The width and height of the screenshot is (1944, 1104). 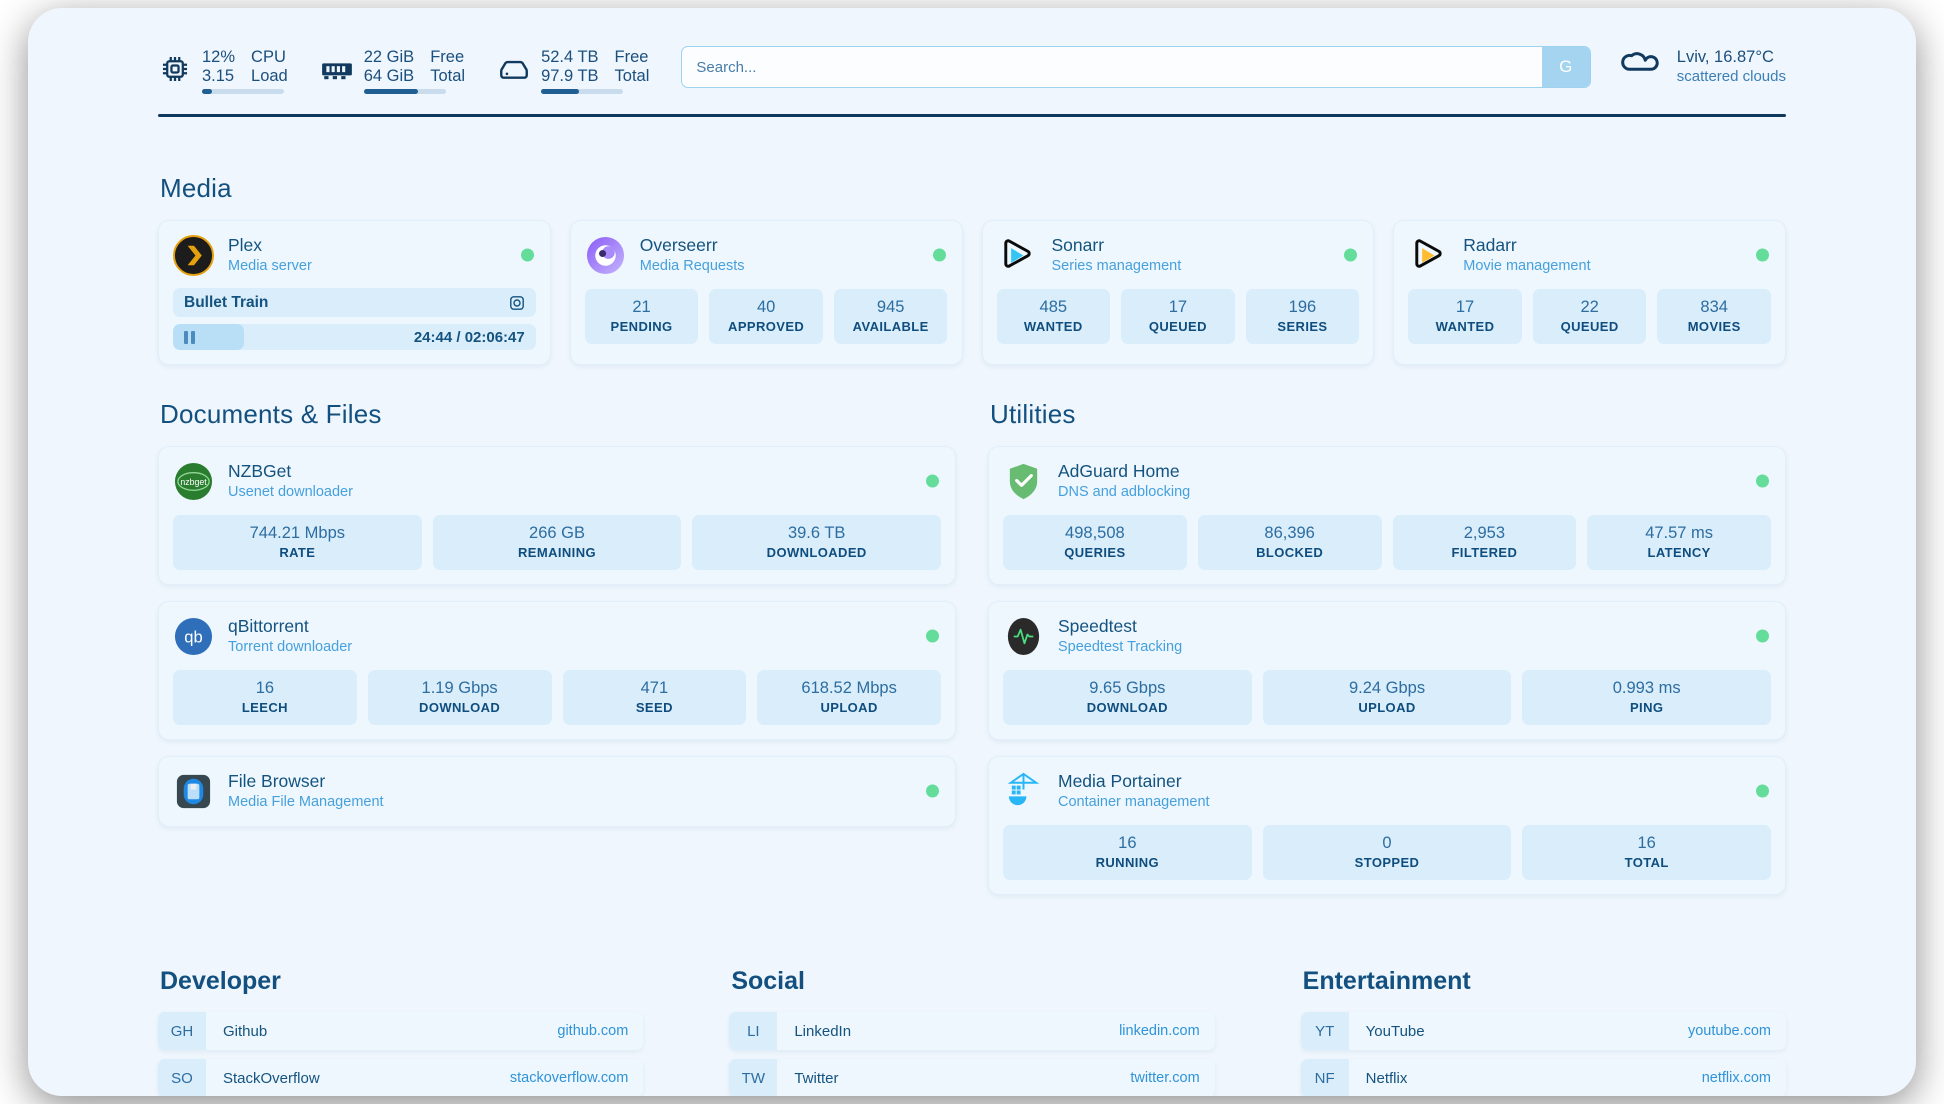 I want to click on bookmark-group-title: Entertainment, so click(x=1386, y=981).